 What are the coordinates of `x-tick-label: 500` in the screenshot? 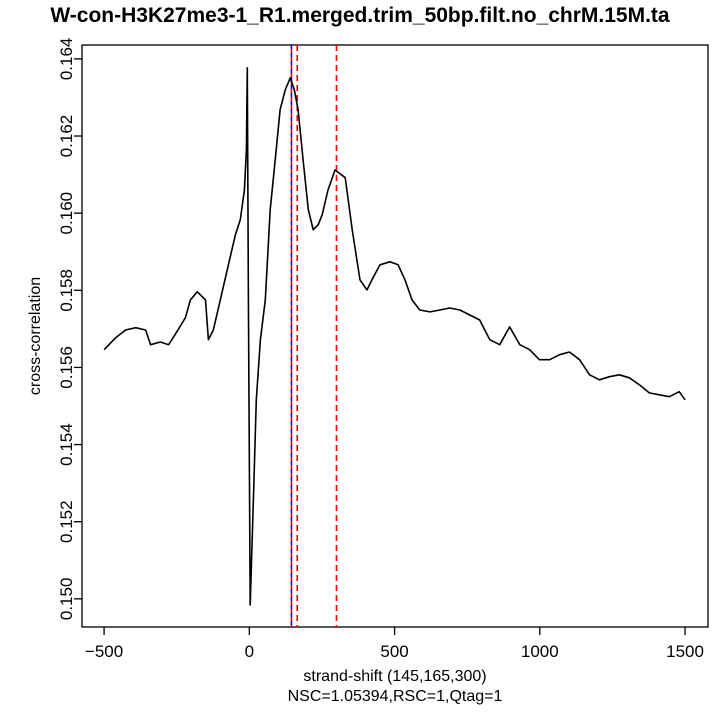 It's located at (394, 651).